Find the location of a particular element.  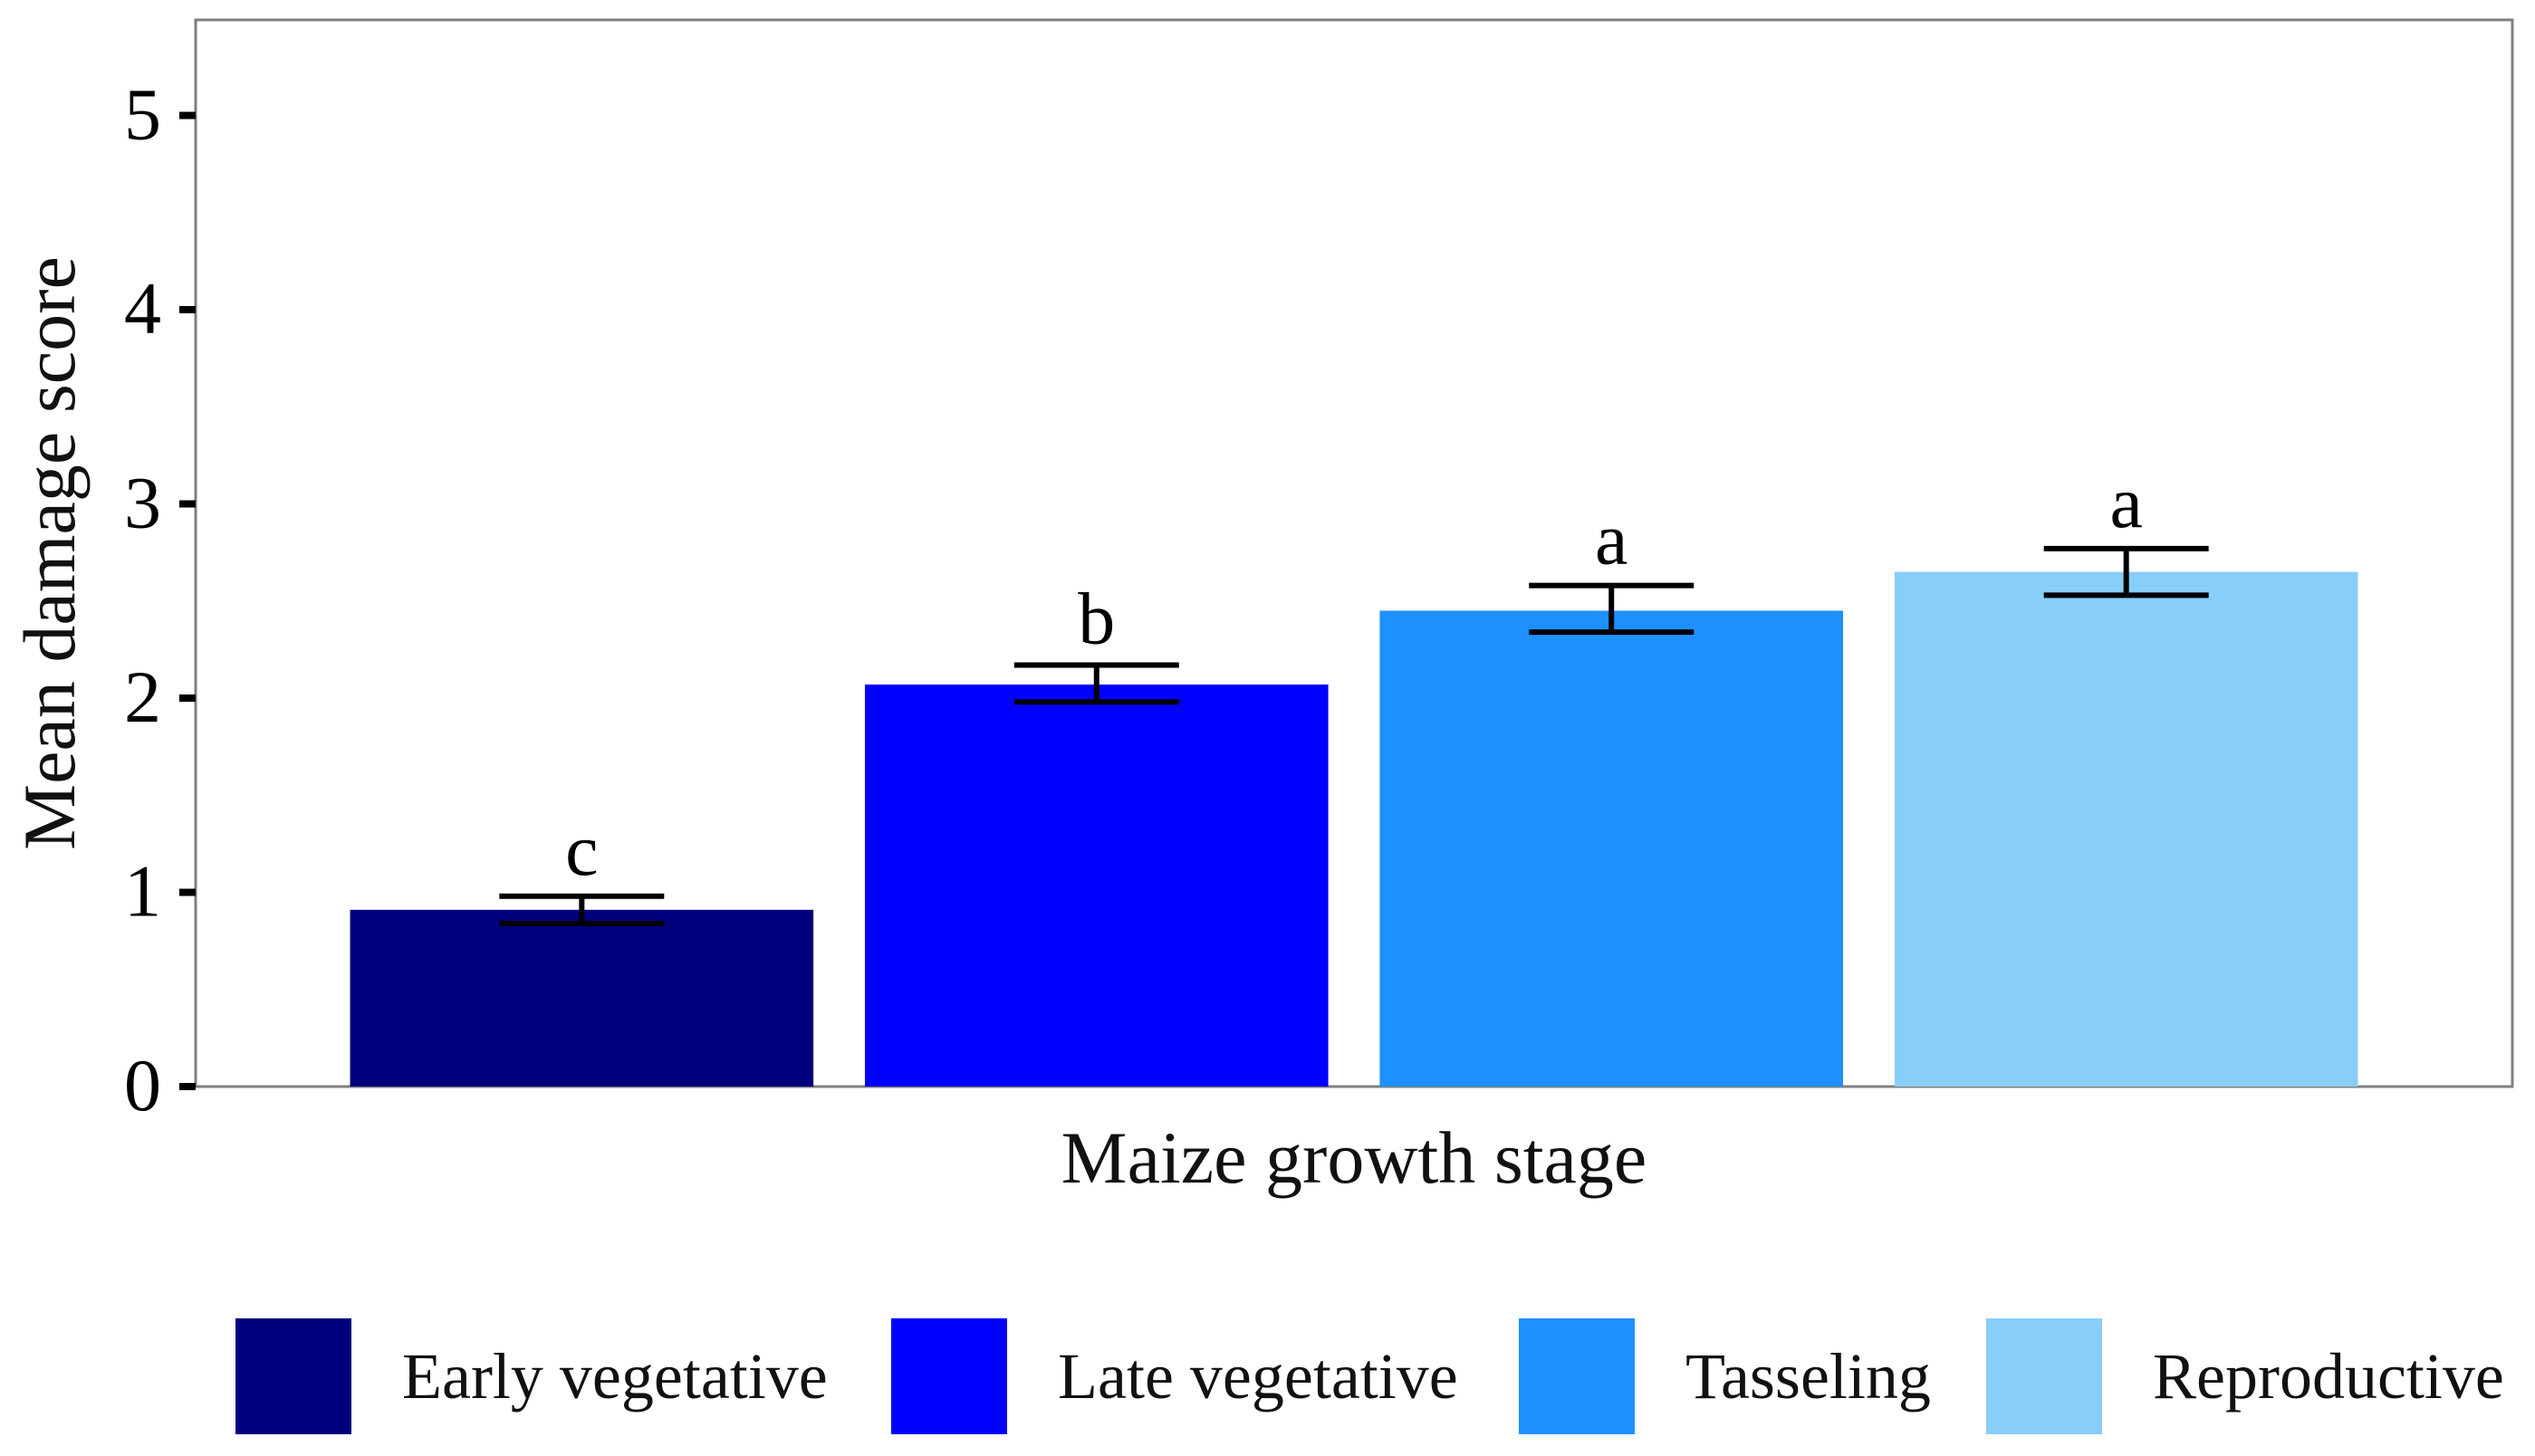

legend-label-early-vegetative: Early vegetative is located at coordinates (615, 1376).